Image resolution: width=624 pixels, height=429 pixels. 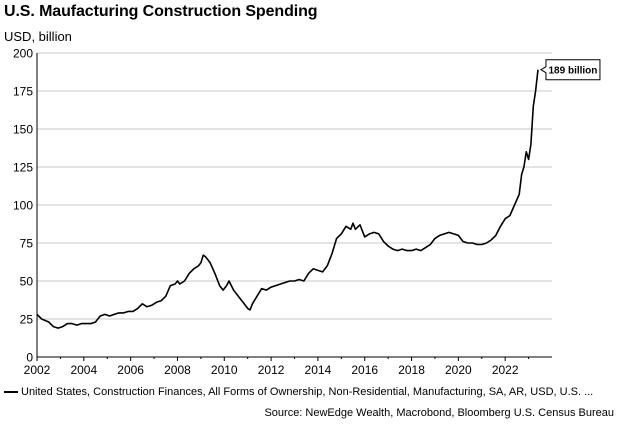 What do you see at coordinates (161, 11) in the screenshot?
I see `chart-title: U.S. Maufacturing Construction Spending` at bounding box center [161, 11].